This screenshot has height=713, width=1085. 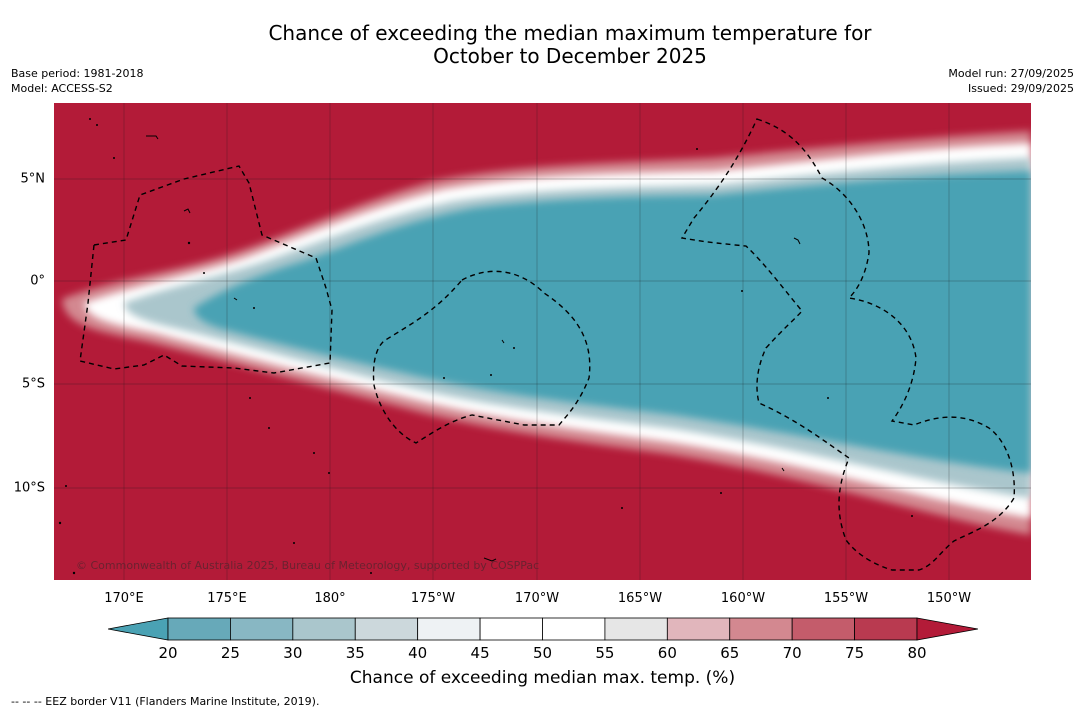 I want to click on lon-label-175e: 175°E, so click(x=227, y=598).